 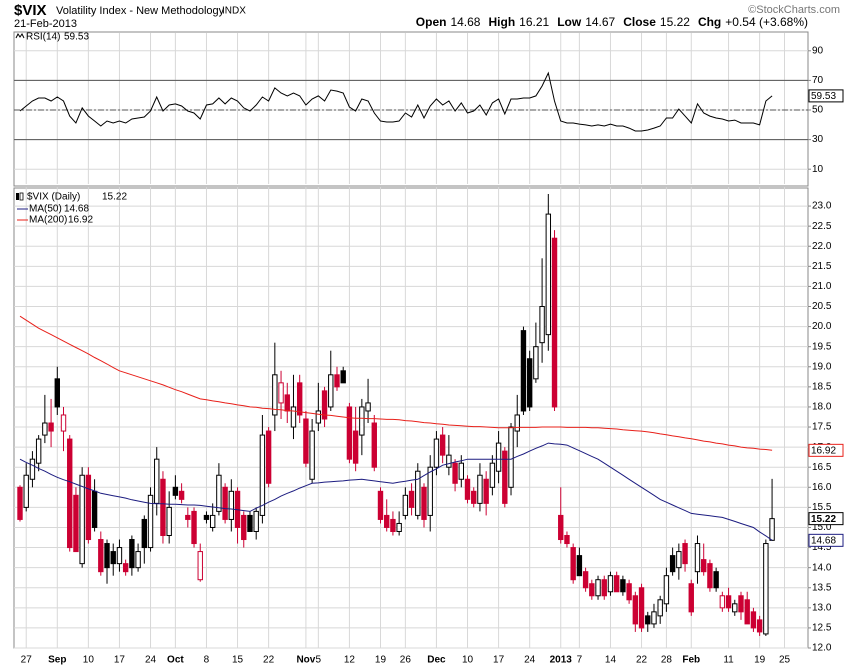 I want to click on quote-value: 14.68, so click(x=465, y=22).